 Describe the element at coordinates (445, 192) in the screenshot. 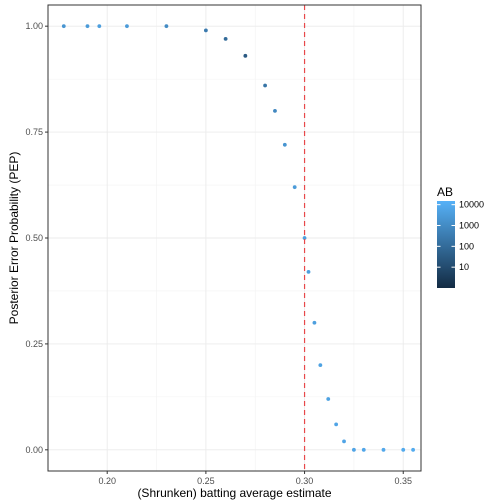

I see `legend-title: AB` at that location.